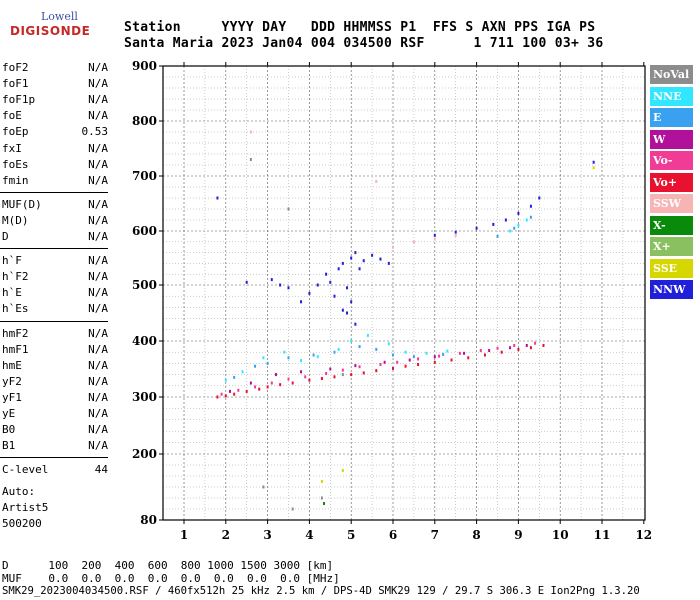  I want to click on param-name: B0, so click(9, 430).